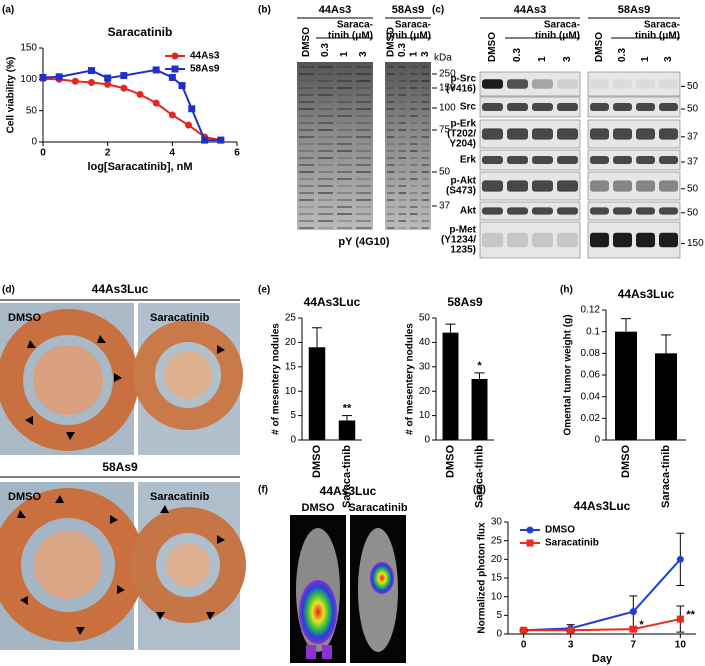 This screenshot has width=705, height=666. Describe the element at coordinates (666, 476) in the screenshot. I see `x-tick-label: Saraca-tinib` at that location.